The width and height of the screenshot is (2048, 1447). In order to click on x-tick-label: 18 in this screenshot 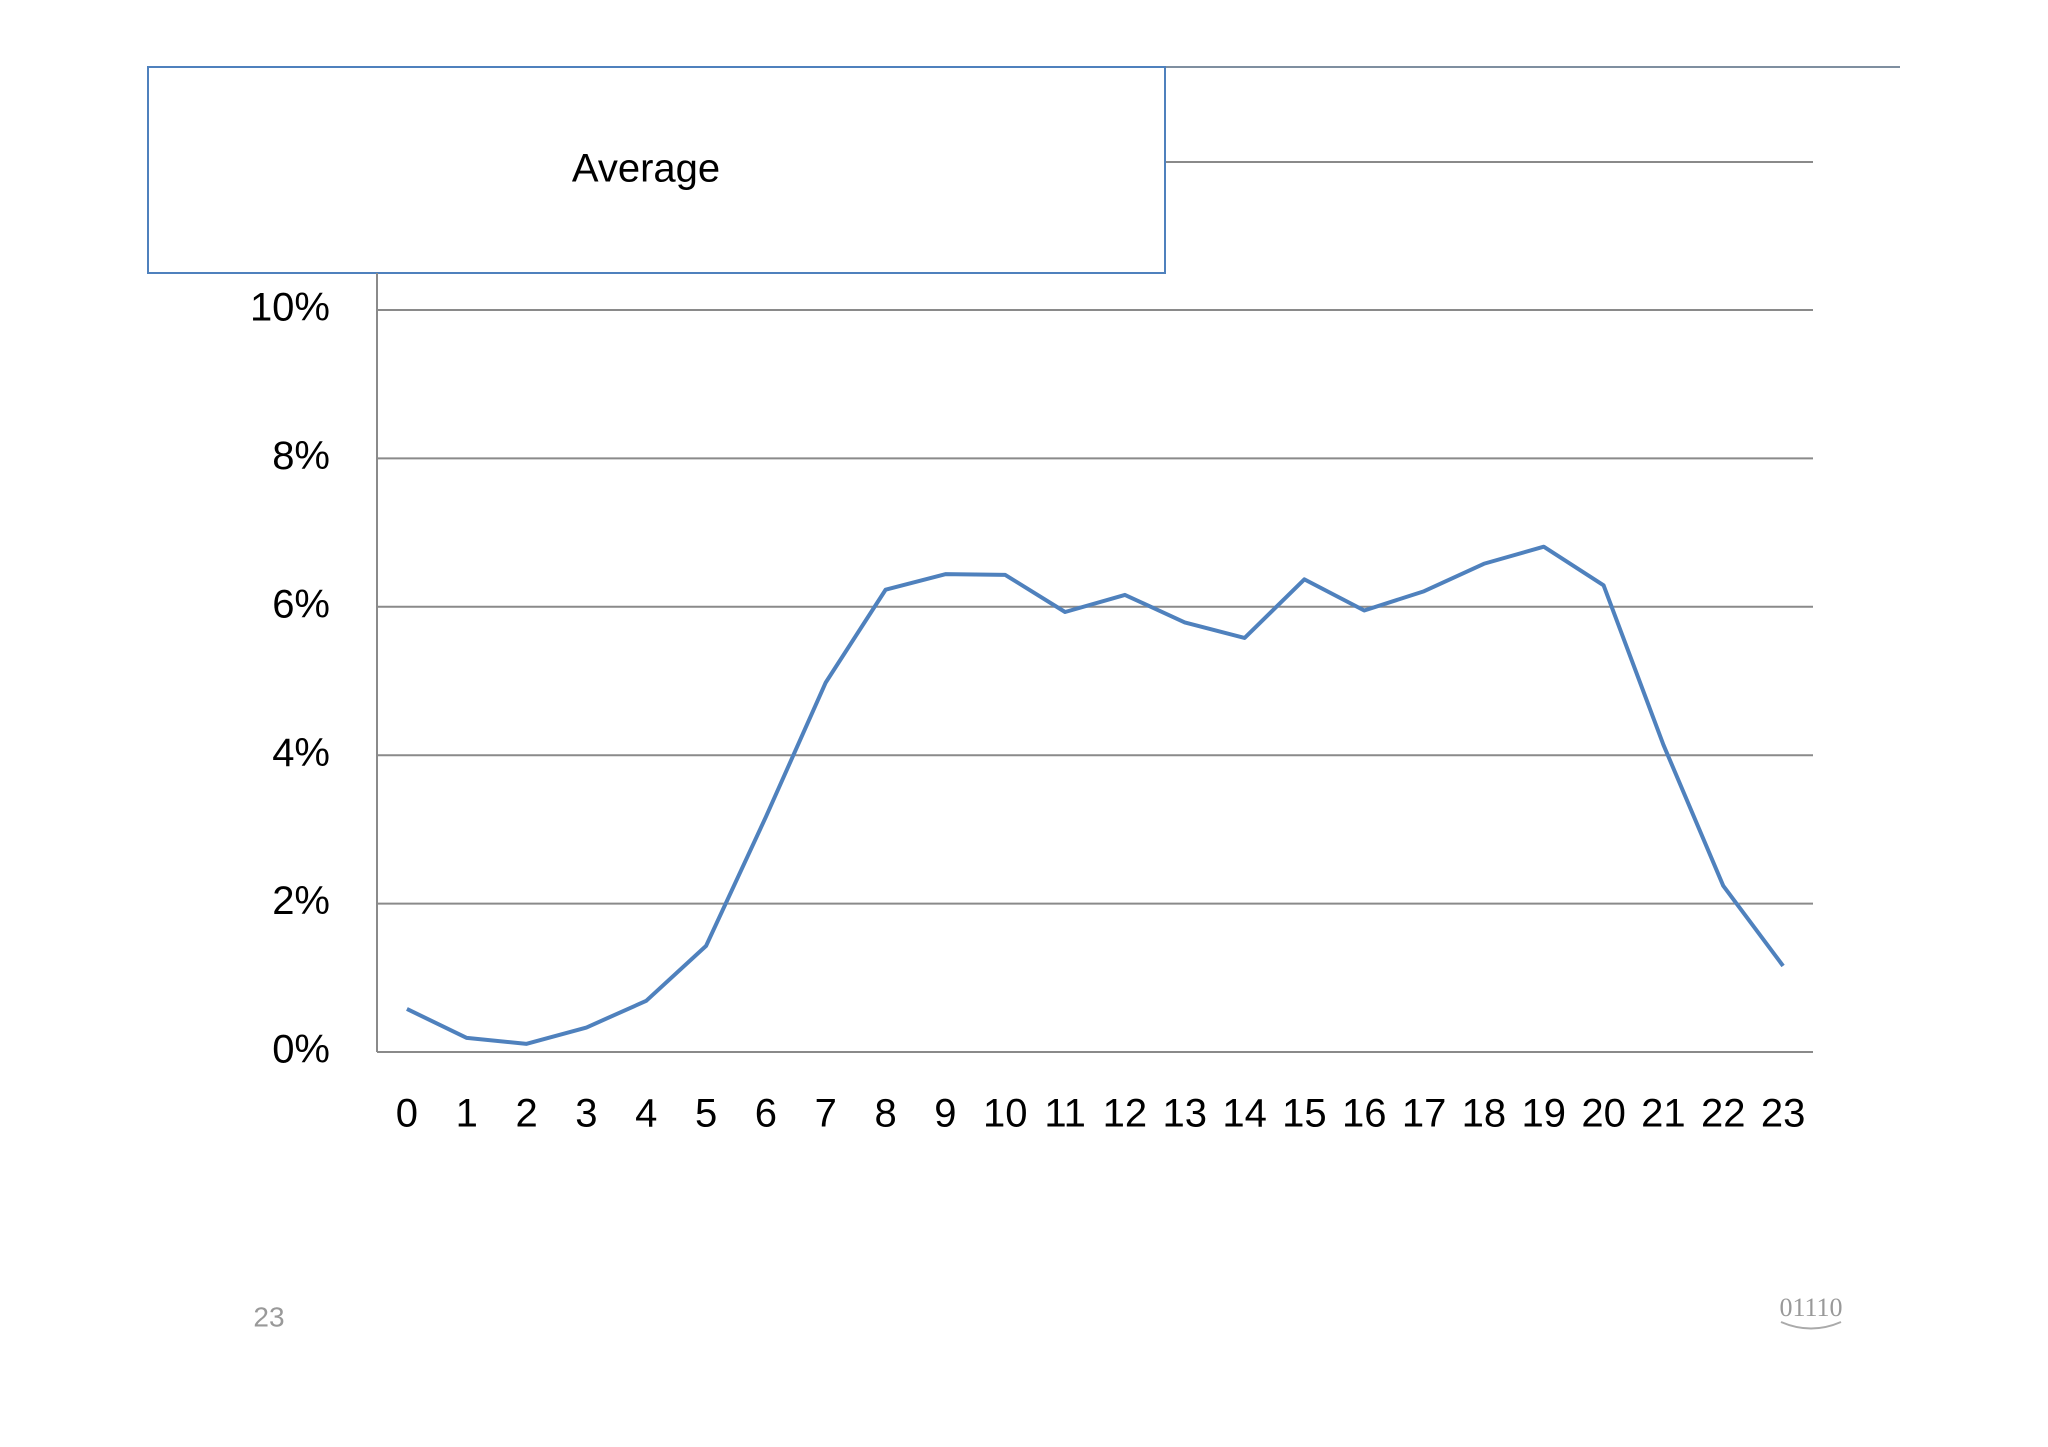, I will do `click(1484, 1114)`.